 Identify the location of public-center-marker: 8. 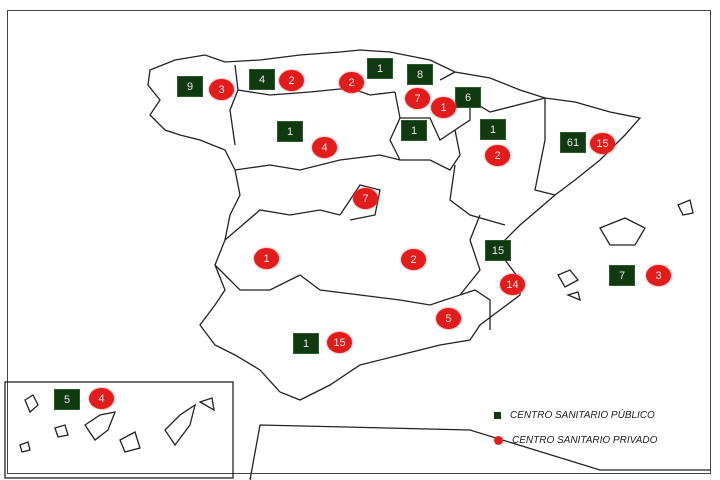
(420, 74).